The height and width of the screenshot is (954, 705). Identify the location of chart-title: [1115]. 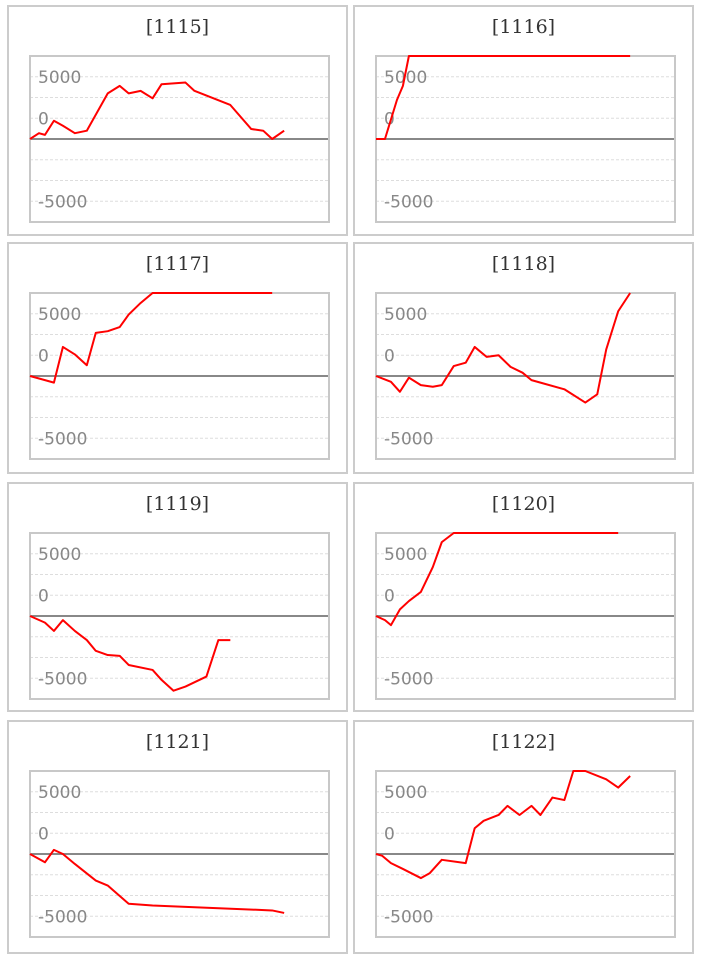
(177, 27).